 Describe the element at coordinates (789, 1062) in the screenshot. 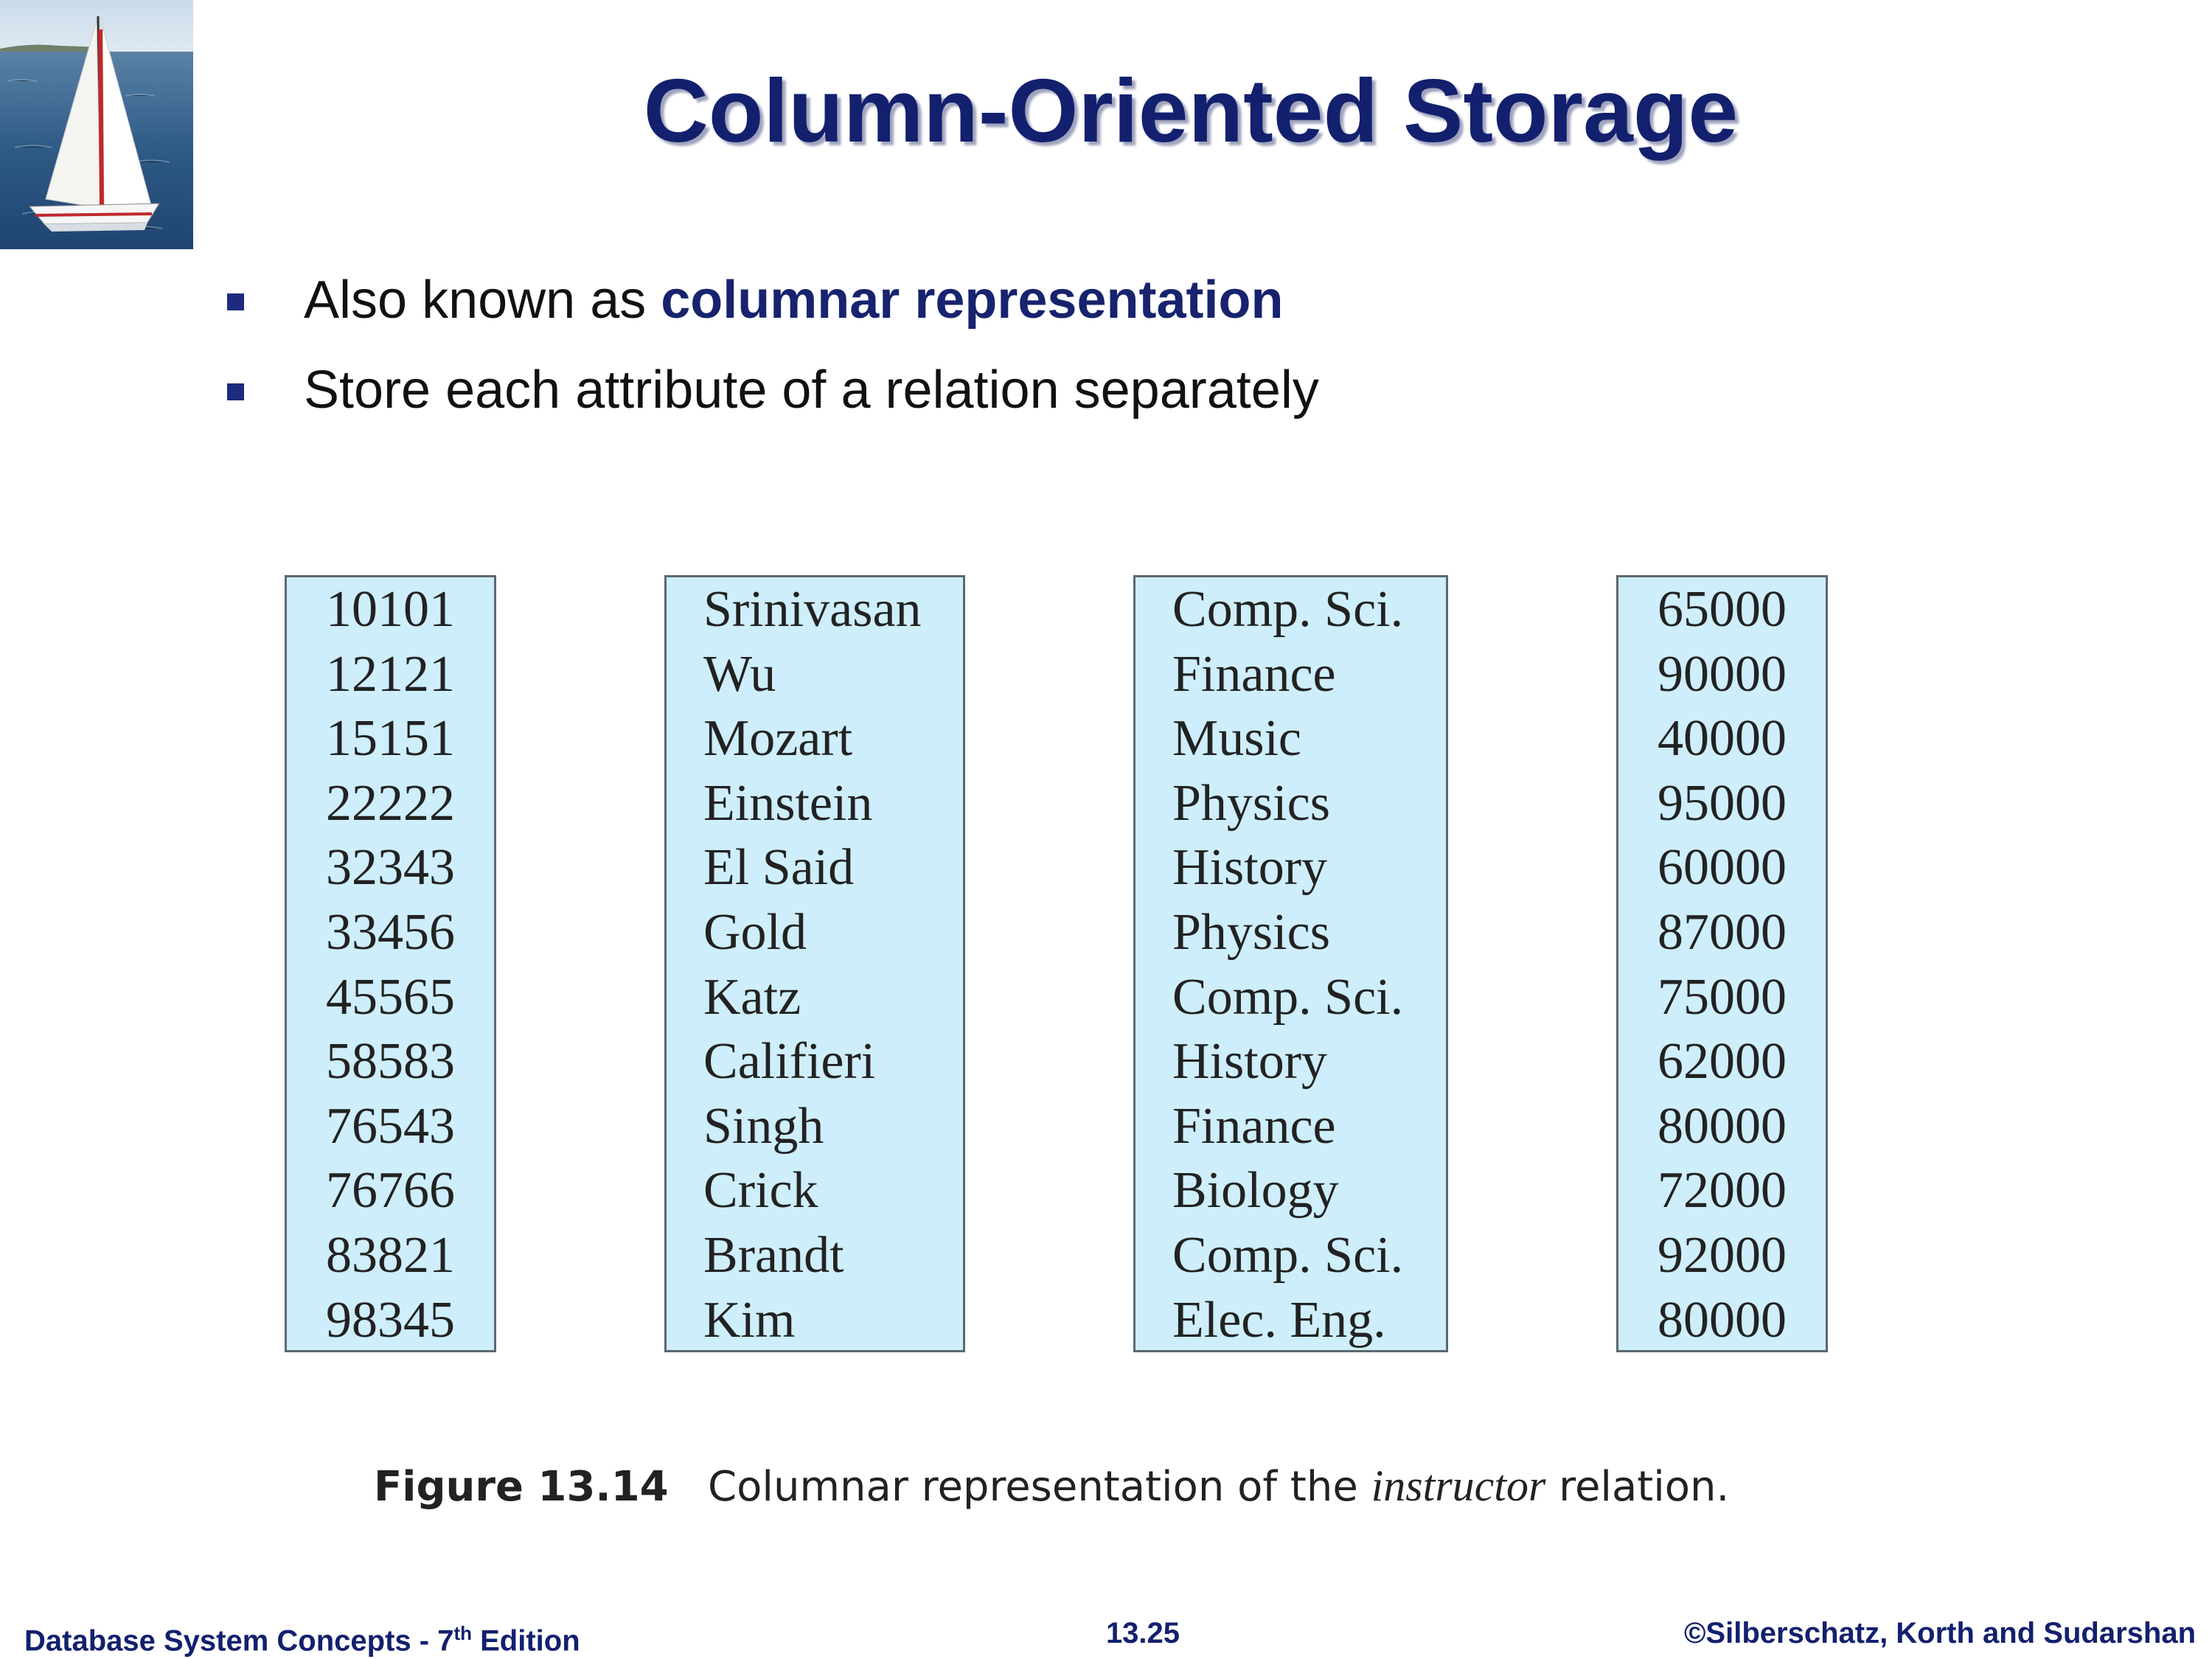

I see `column-cell: Califieri` at that location.